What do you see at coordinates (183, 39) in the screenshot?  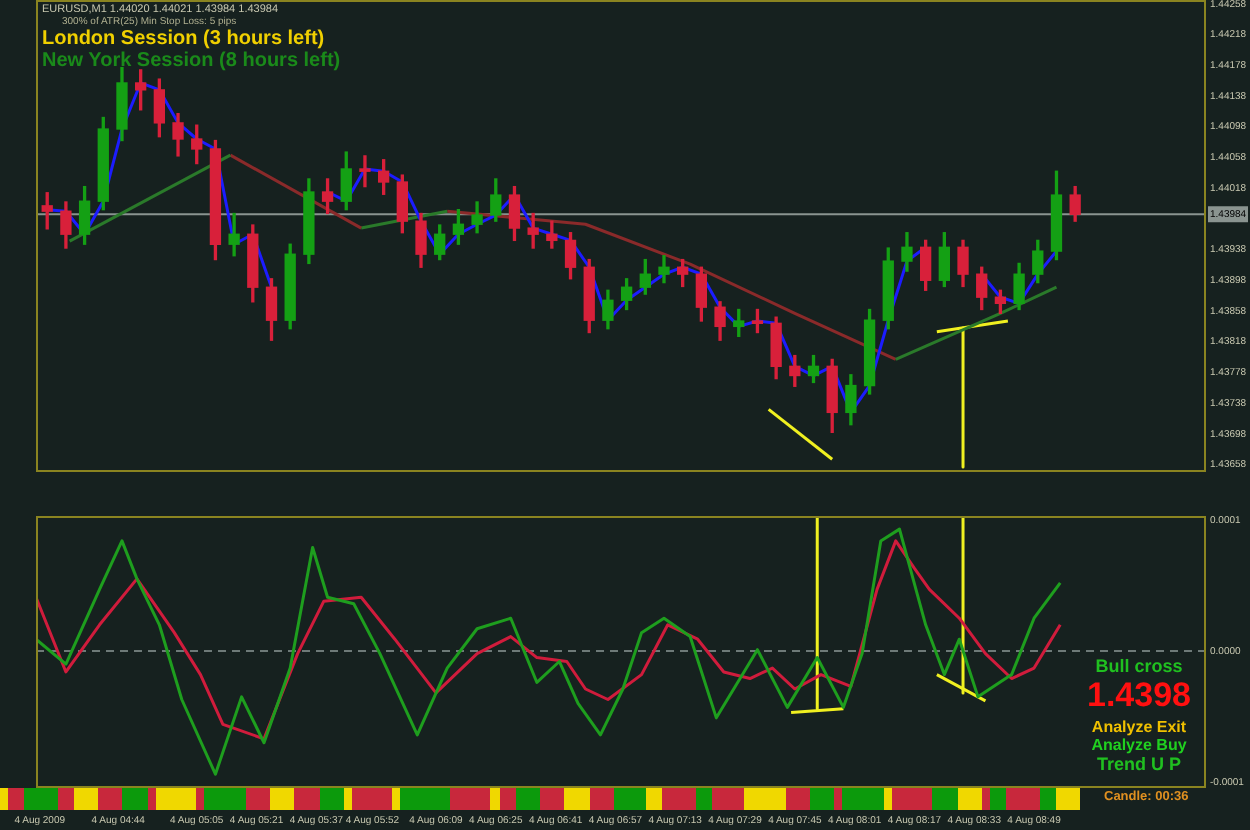 I see `annotation: London Session (3 hours left)` at bounding box center [183, 39].